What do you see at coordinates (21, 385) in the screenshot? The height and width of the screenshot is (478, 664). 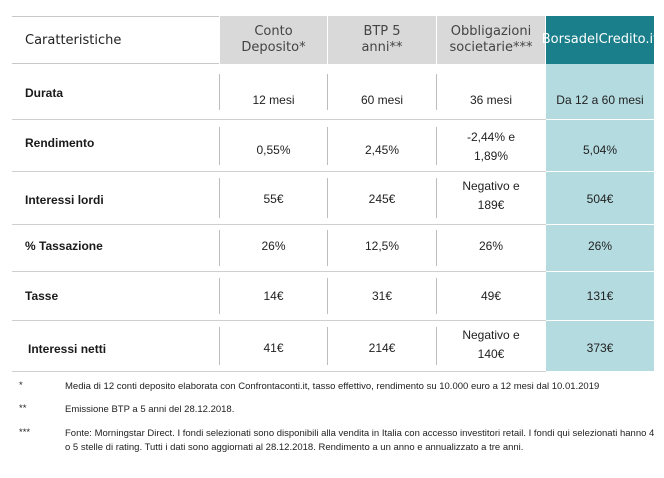 I see `footnote-marker: *` at bounding box center [21, 385].